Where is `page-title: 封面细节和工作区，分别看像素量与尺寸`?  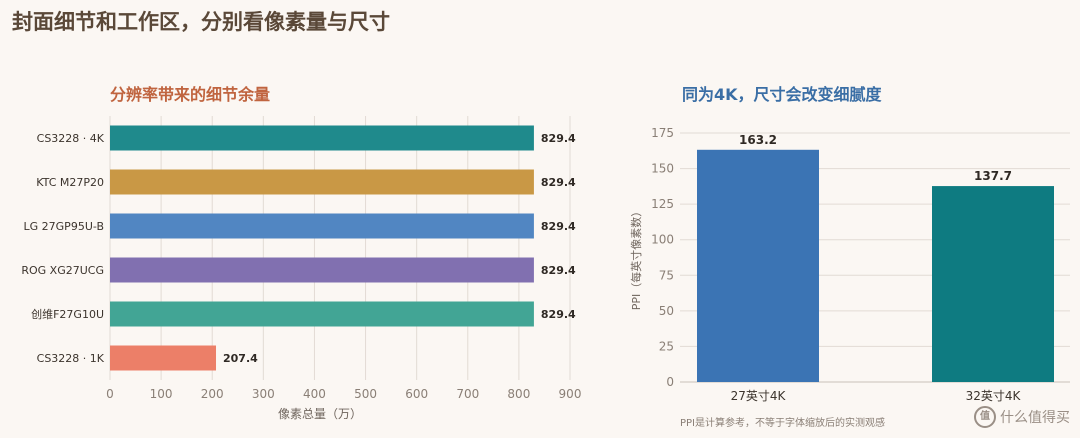 page-title: 封面细节和工作区，分别看像素量与尺寸 is located at coordinates (201, 22).